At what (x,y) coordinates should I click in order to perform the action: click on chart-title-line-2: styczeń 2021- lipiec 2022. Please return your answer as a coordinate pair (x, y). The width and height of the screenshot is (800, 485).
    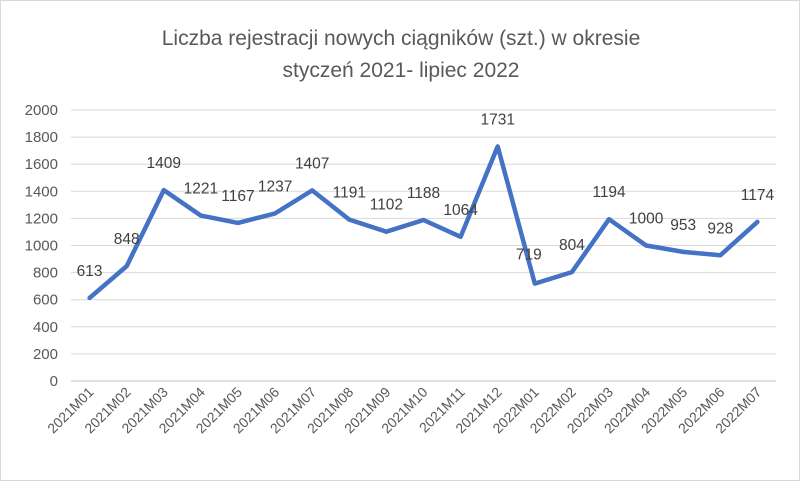
    Looking at the image, I should click on (401, 70).